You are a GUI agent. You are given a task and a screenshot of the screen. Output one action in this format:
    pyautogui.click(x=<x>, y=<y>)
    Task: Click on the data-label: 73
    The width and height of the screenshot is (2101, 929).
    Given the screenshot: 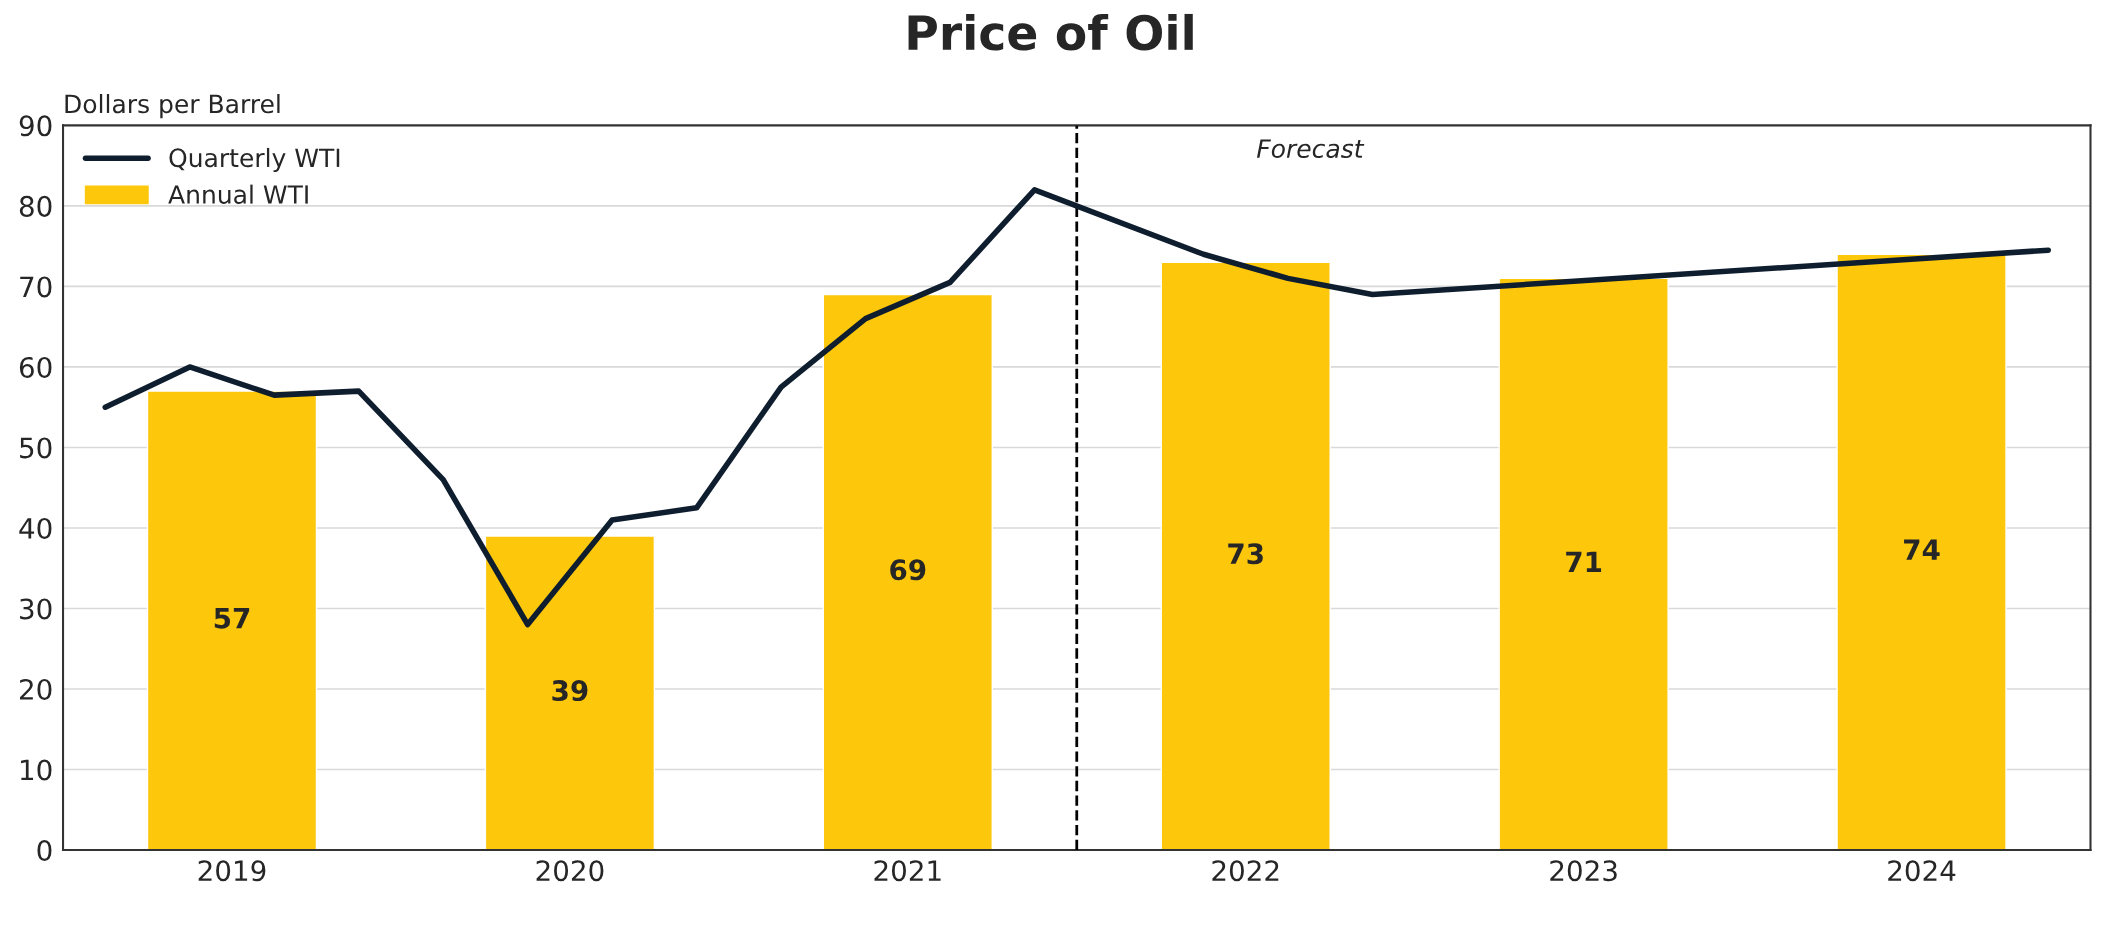 What is the action you would take?
    pyautogui.click(x=1245, y=554)
    